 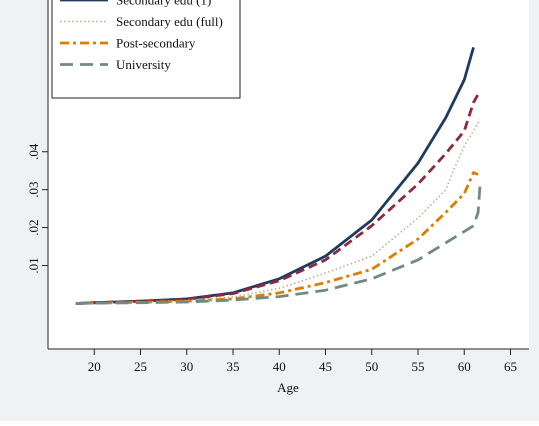 I want to click on x-tick-label-30: 30, so click(x=186, y=366).